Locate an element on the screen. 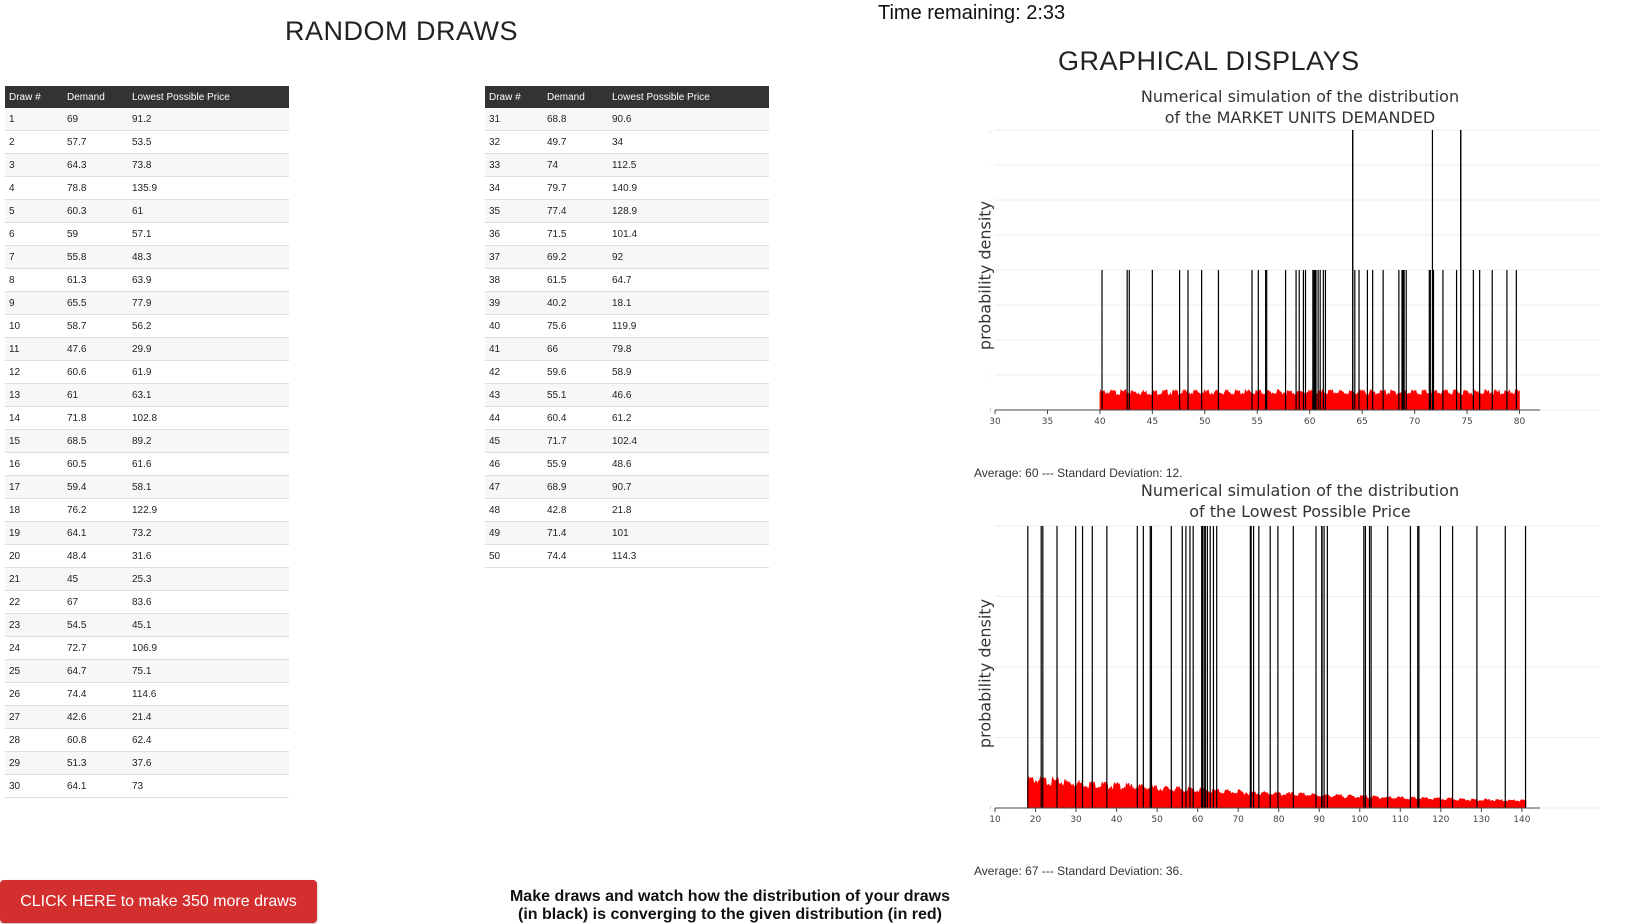 The width and height of the screenshot is (1629, 924). chart1-ytick-label: 0.4 is located at coordinates (990, 131).